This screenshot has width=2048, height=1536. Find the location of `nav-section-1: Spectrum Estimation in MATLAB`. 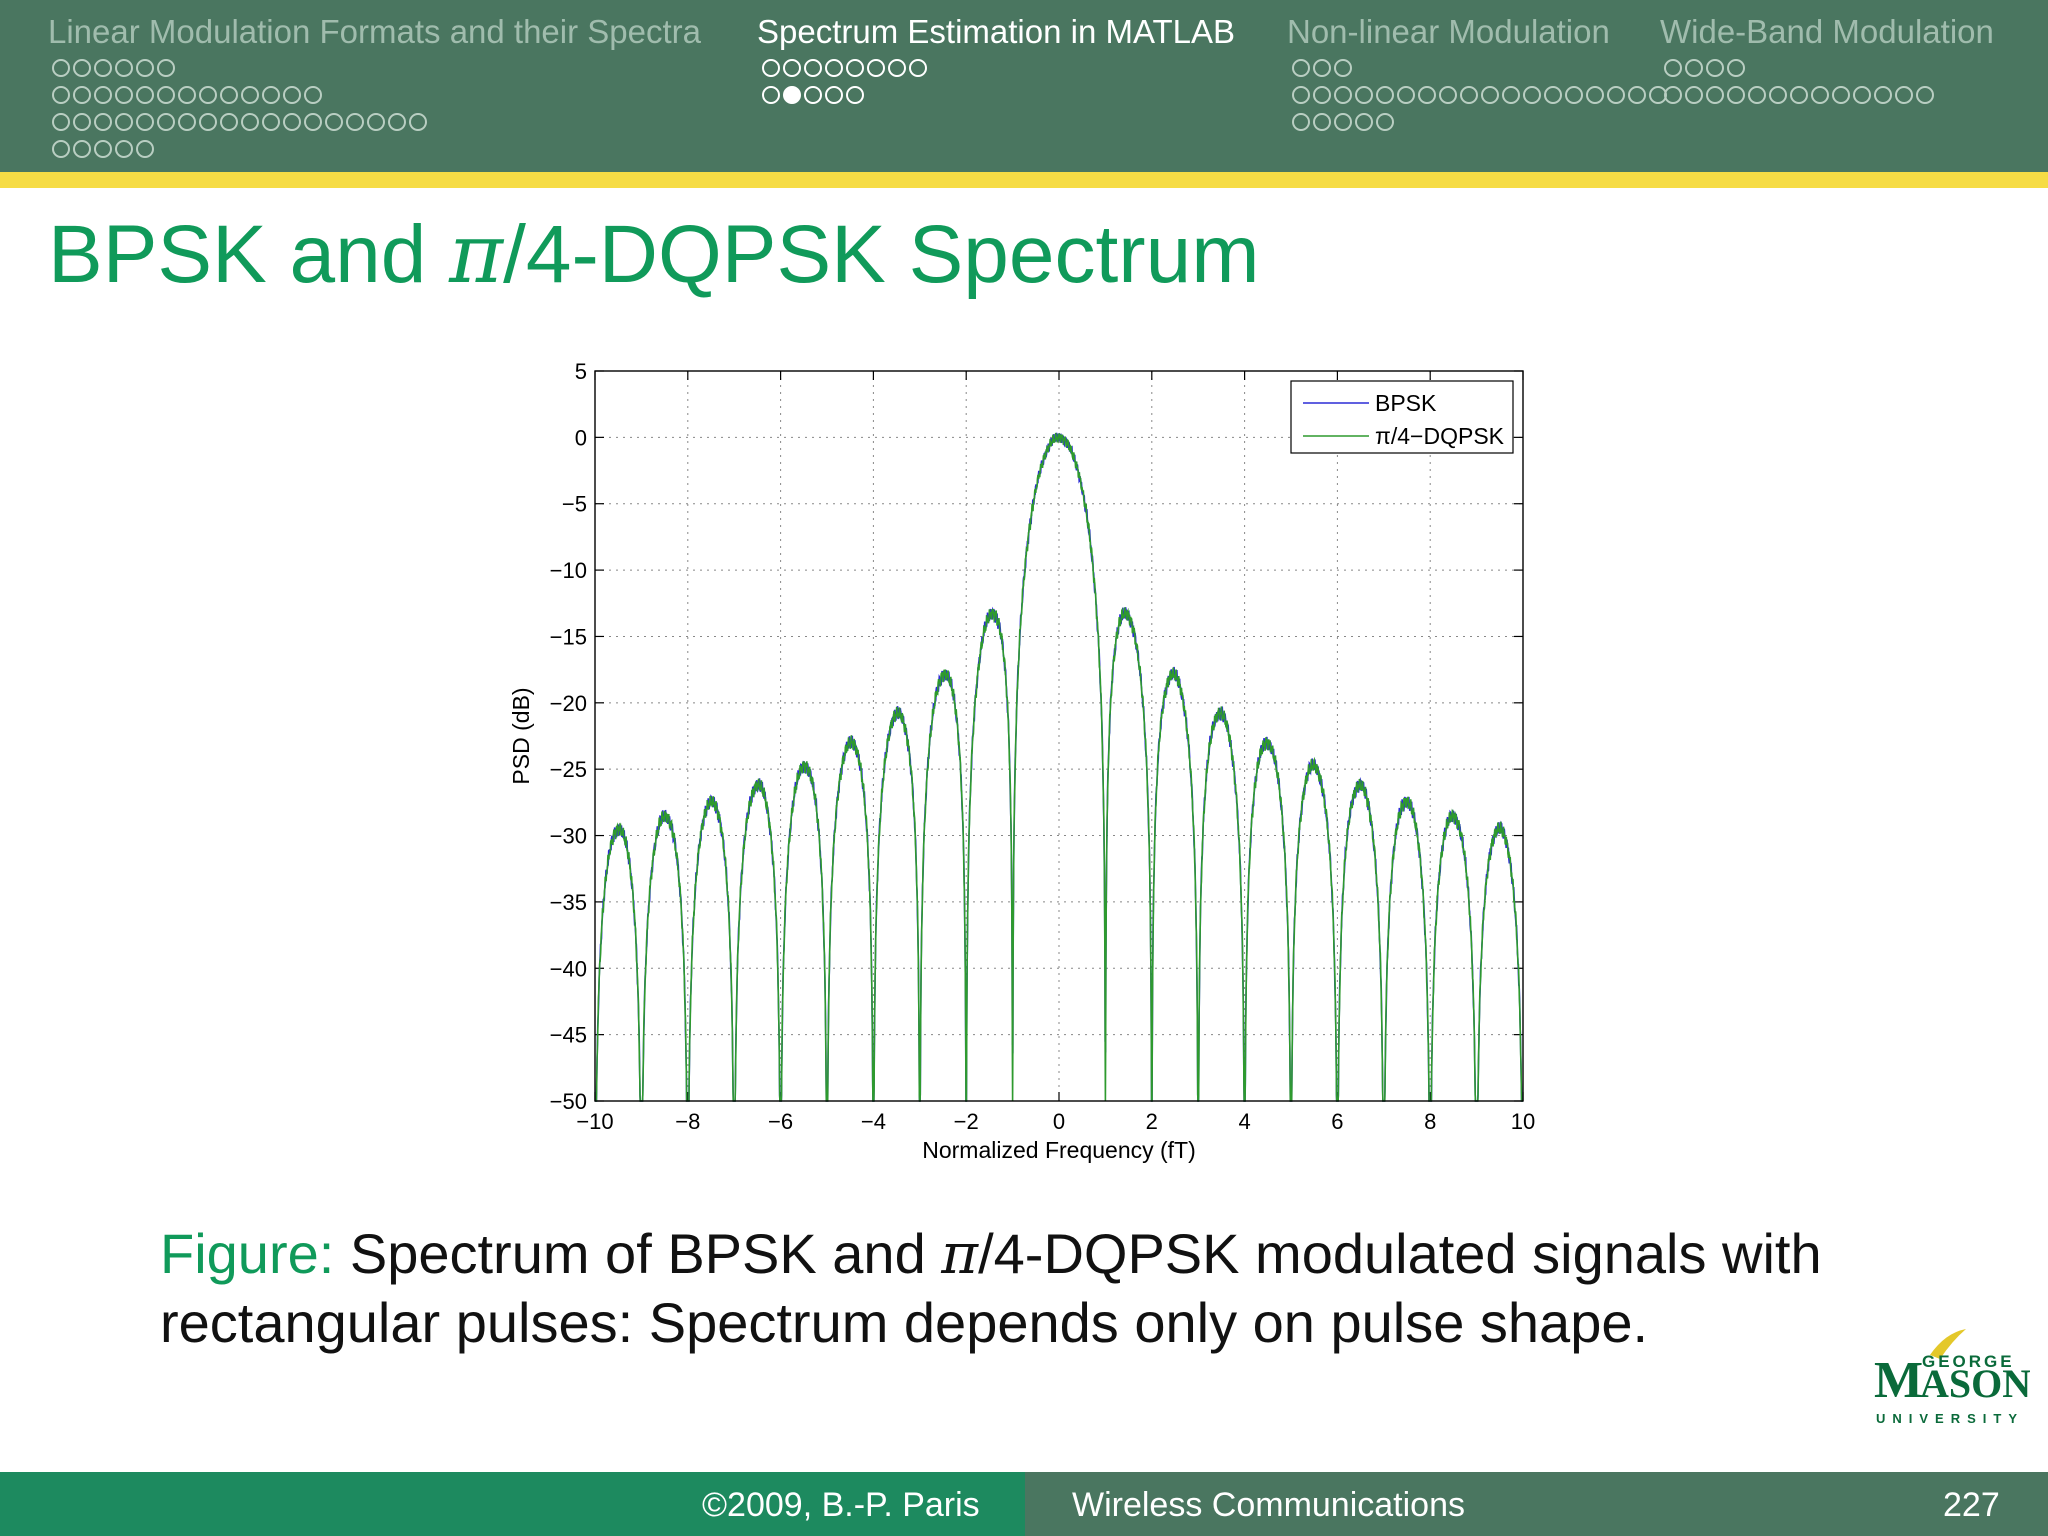

nav-section-1: Spectrum Estimation in MATLAB is located at coordinates (996, 59).